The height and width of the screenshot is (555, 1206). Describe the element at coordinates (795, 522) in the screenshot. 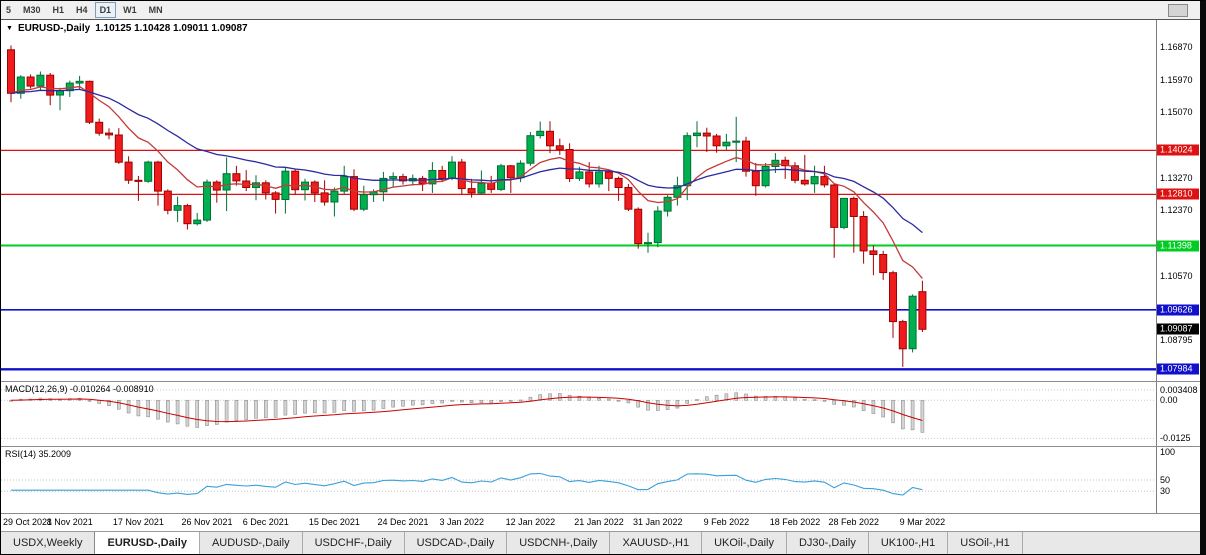

I see `date-label: 18 Feb 2022` at that location.